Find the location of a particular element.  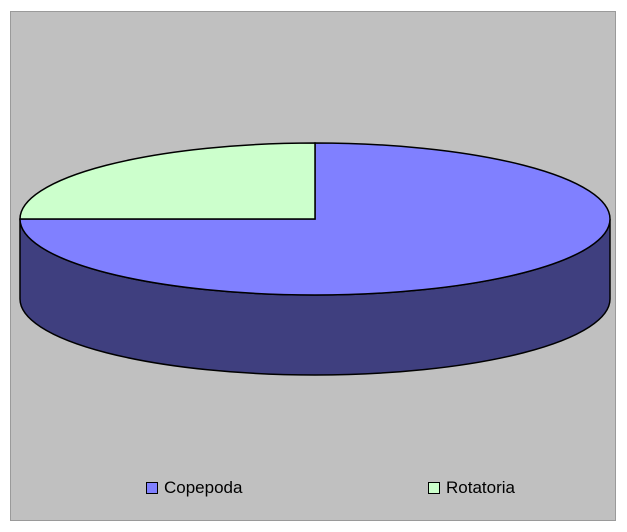

legend: Copepoda Rotatoria is located at coordinates (313, 490).